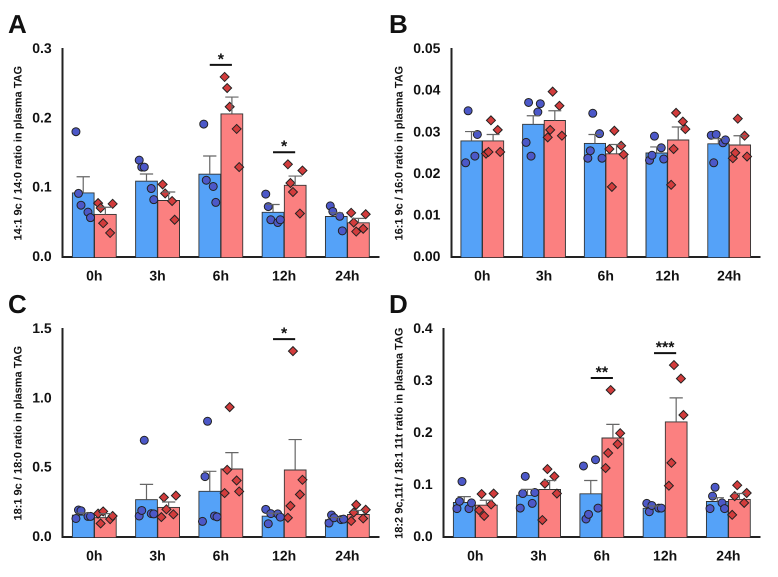 This screenshot has width=778, height=577. Describe the element at coordinates (602, 373) in the screenshot. I see `annotation: **` at that location.